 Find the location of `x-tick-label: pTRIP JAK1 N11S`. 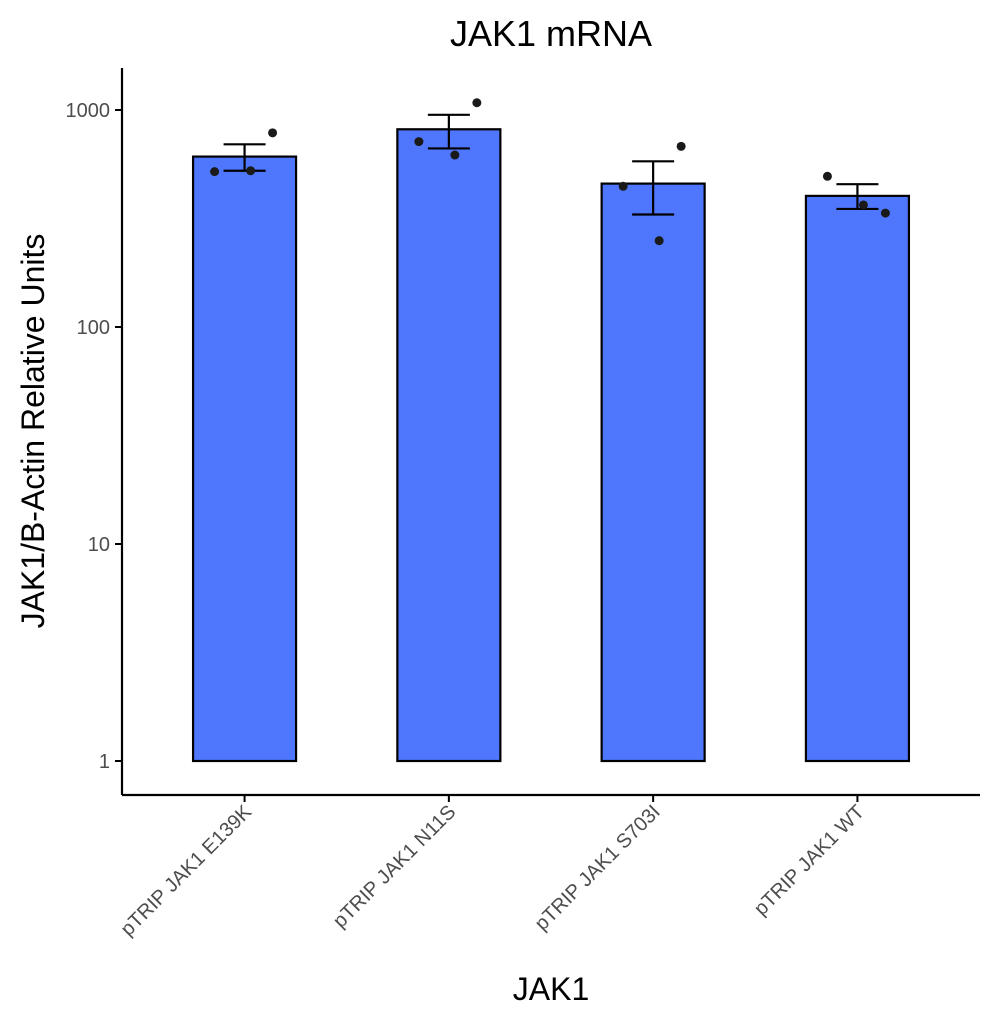

x-tick-label: pTRIP JAK1 N11S is located at coordinates (394, 866).